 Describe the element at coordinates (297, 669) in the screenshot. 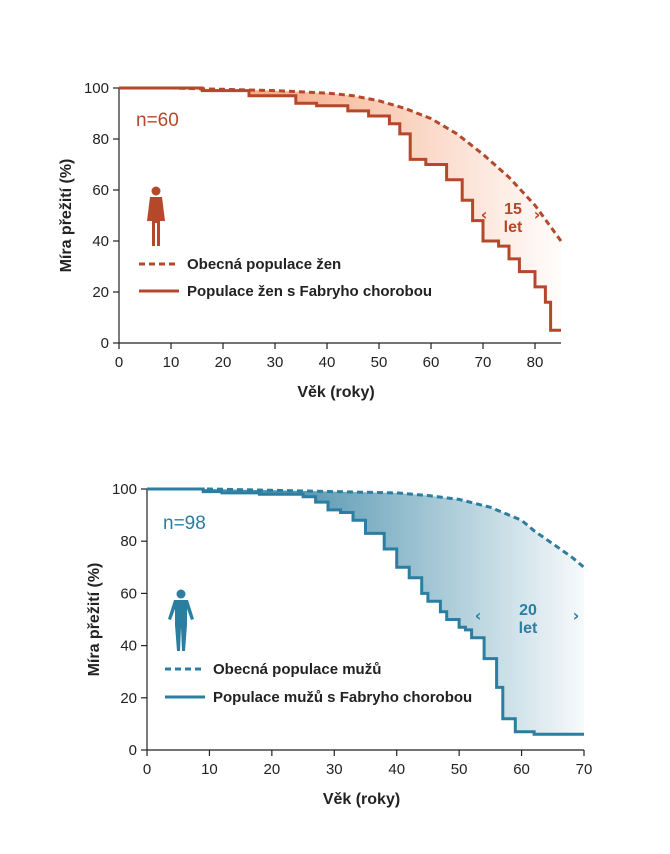

I see `legend-label-general: Obecná populace mužů` at that location.